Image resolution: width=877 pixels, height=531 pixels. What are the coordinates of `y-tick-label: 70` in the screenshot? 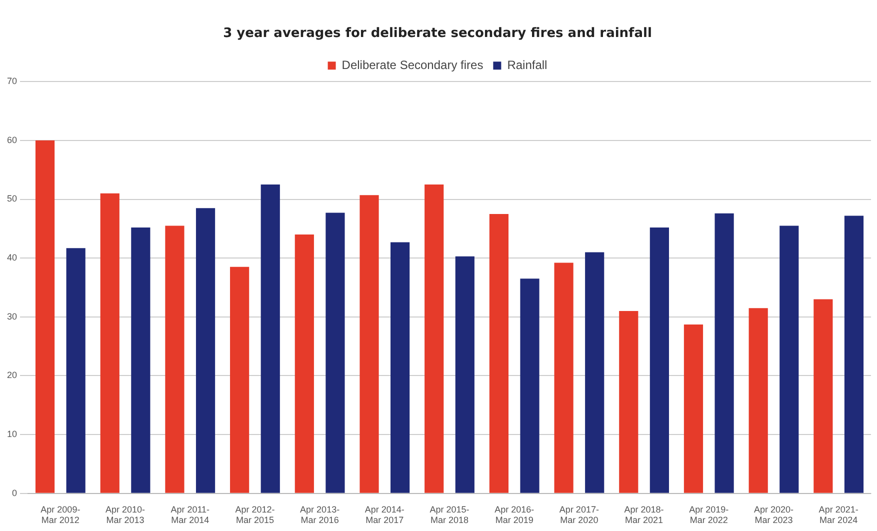 It's located at (12, 81).